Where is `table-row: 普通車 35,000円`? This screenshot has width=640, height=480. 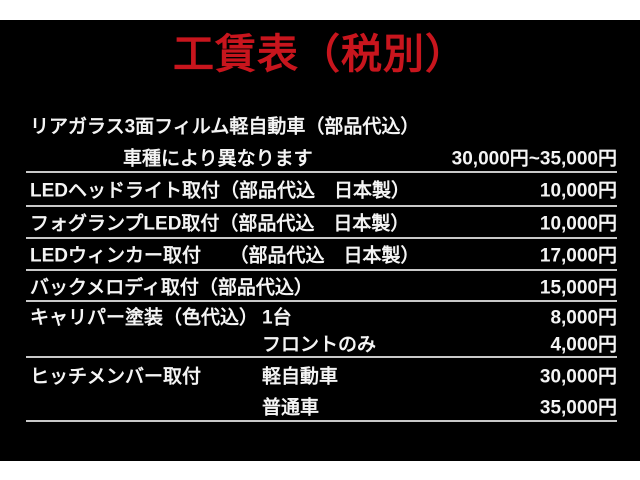
table-row: 普通車 35,000円 is located at coordinates (321, 407).